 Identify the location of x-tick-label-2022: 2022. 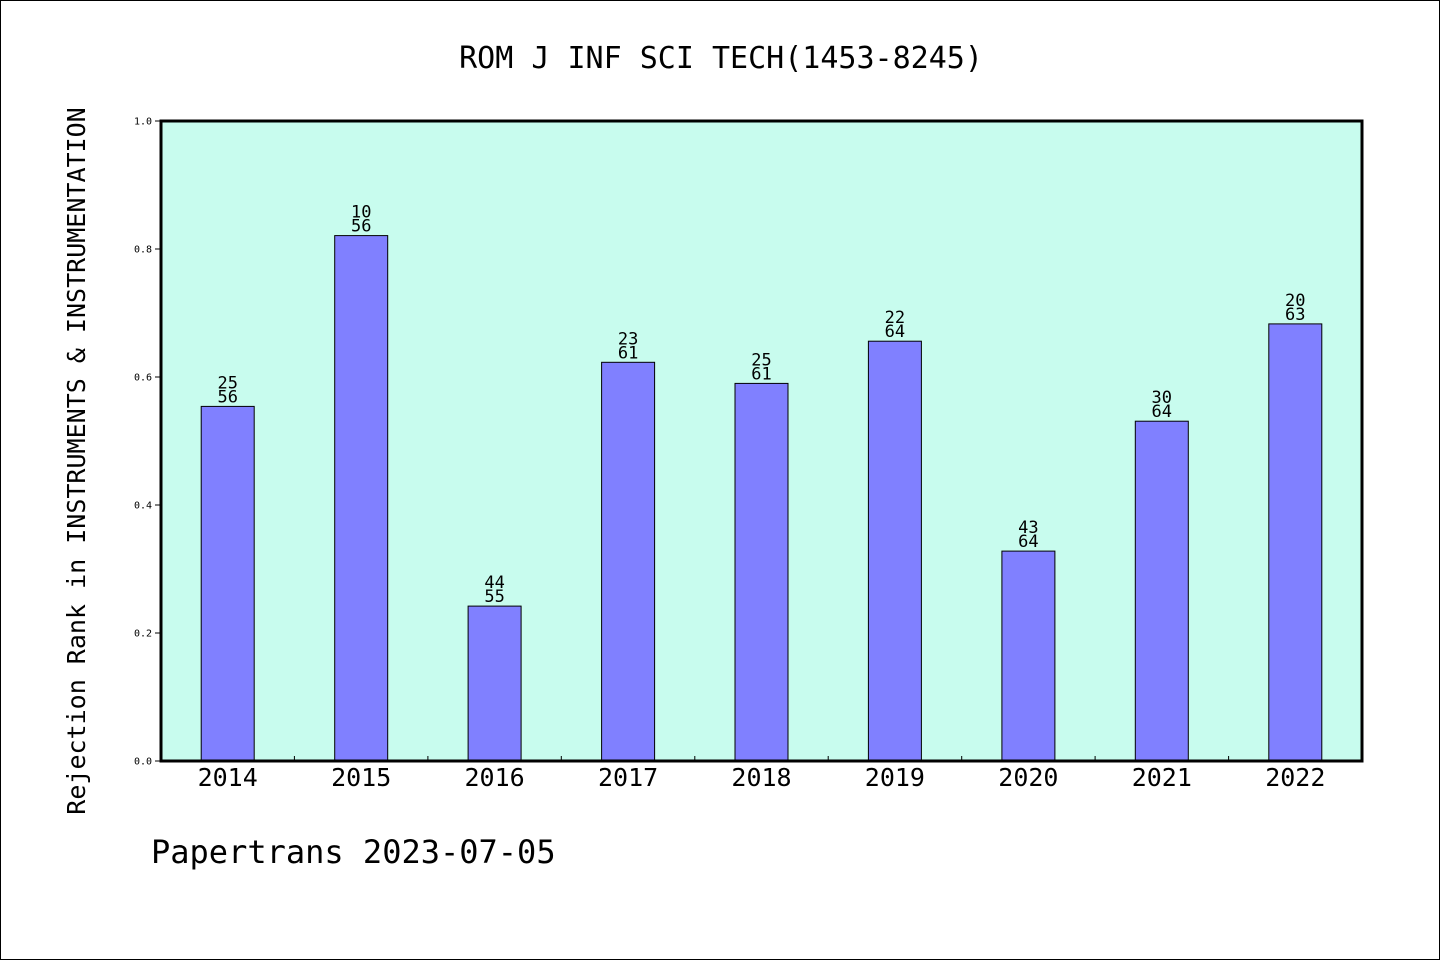
(1295, 777).